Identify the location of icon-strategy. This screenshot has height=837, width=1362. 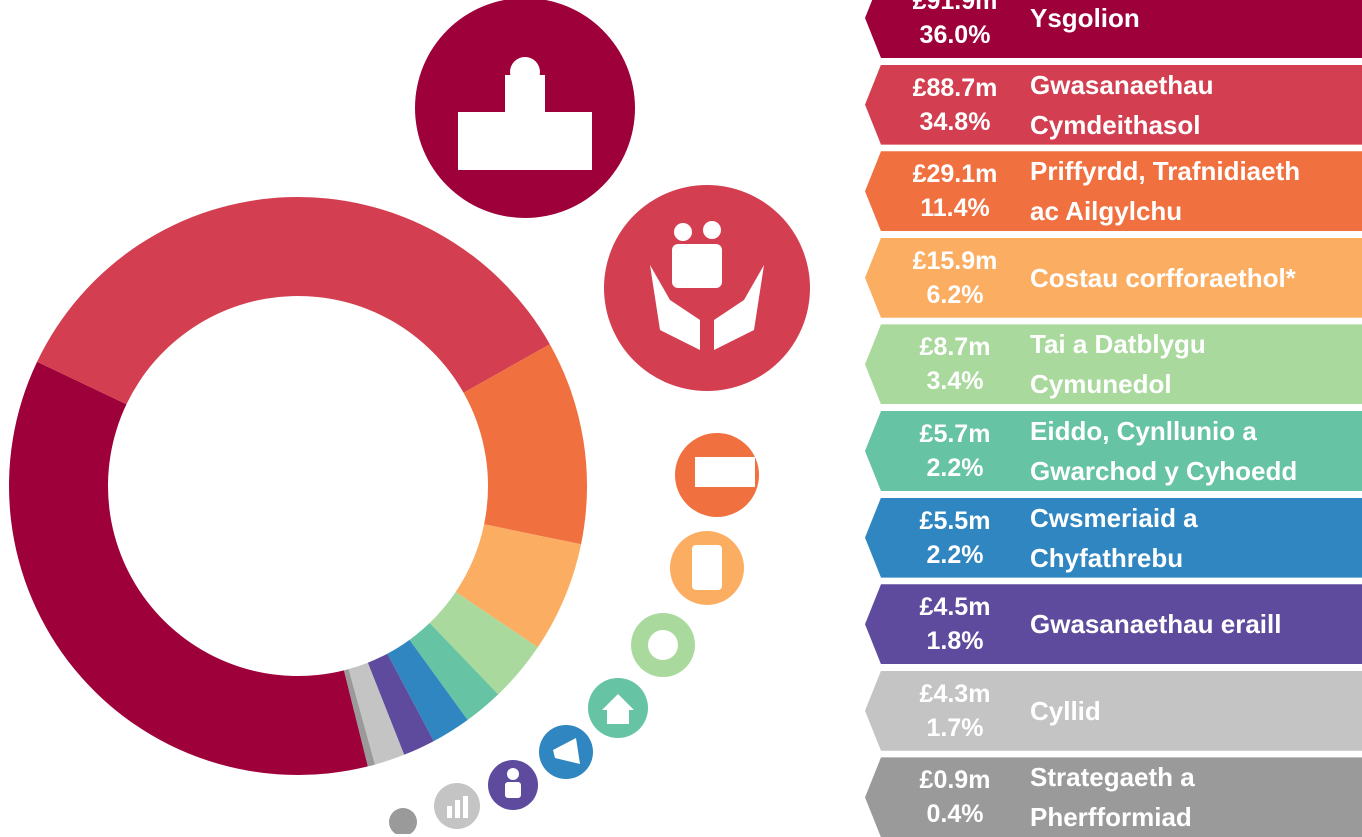
(403, 821).